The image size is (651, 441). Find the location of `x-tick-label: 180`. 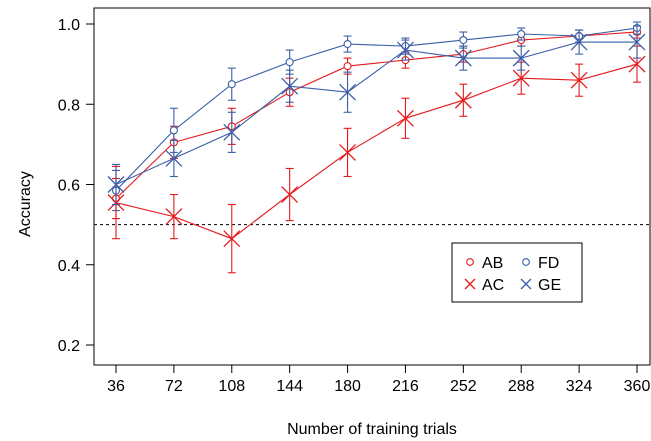

x-tick-label: 180 is located at coordinates (347, 386).